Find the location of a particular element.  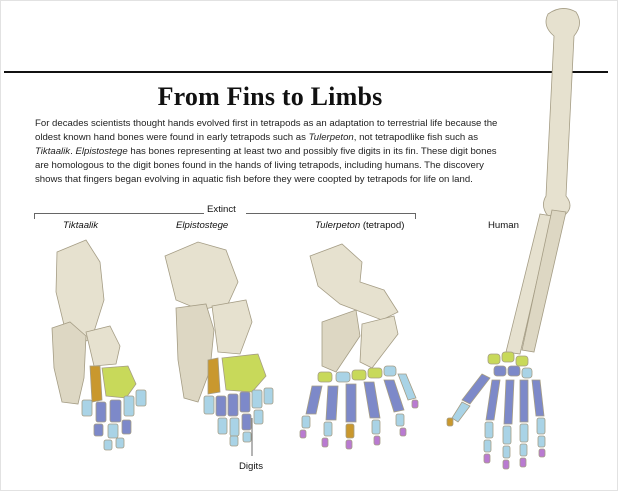

figure-title: From Fins to Limbs is located at coordinates (270, 96).